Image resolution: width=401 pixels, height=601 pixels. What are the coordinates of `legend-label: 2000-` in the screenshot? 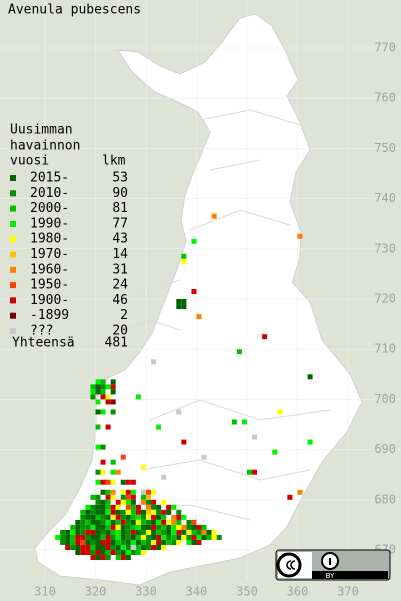 It's located at (49, 208).